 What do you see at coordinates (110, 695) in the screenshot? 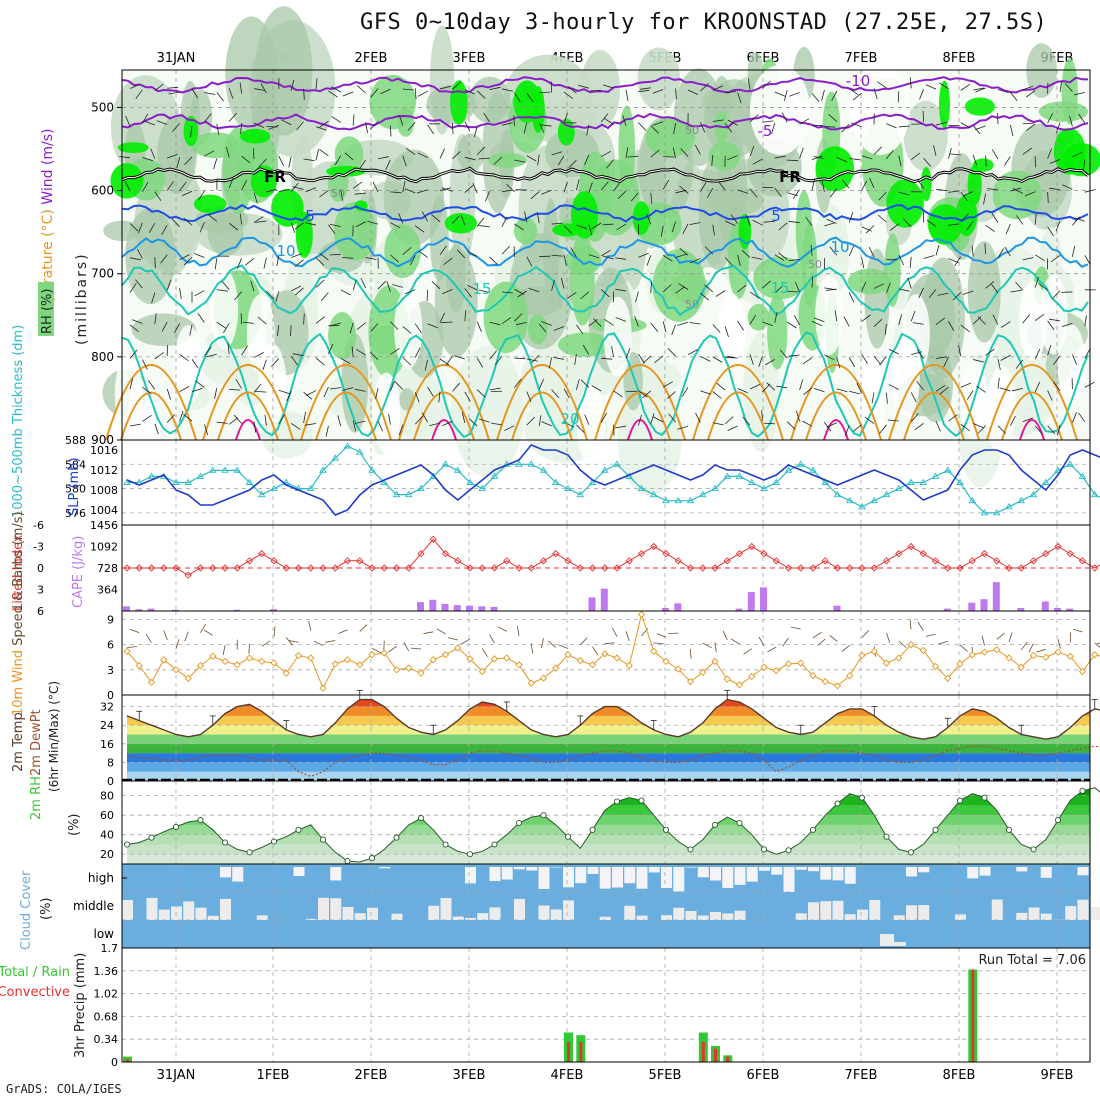
I see `y-tick-label: 0` at bounding box center [110, 695].